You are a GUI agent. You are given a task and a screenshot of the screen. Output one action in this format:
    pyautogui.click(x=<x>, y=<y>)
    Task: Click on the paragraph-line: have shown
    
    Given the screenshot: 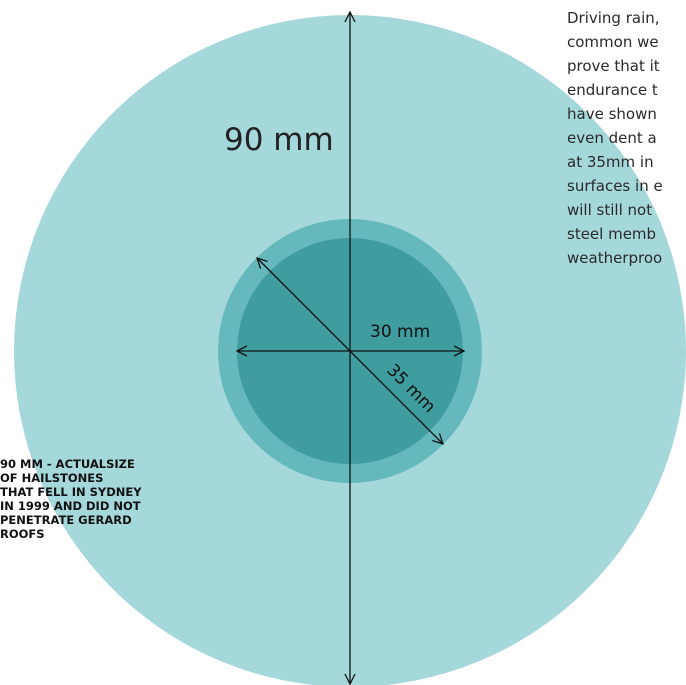 What is the action you would take?
    pyautogui.click(x=612, y=114)
    